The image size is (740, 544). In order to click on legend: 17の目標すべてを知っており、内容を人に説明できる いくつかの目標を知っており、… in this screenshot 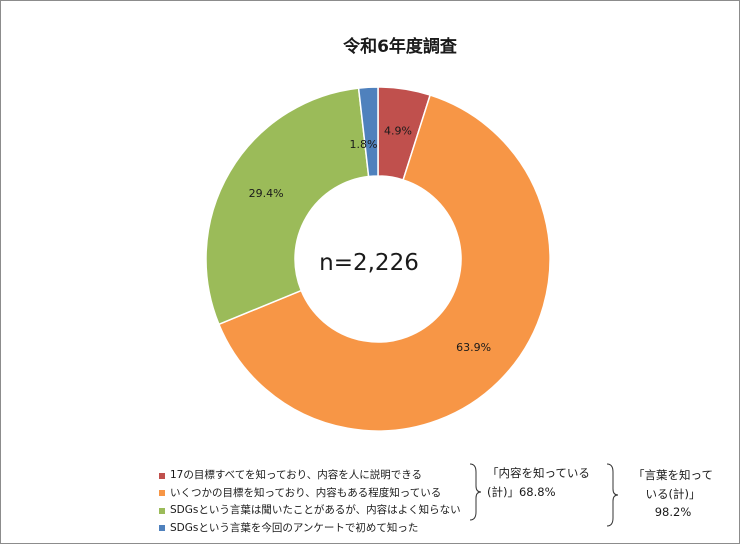, I will do `click(310, 502)`.